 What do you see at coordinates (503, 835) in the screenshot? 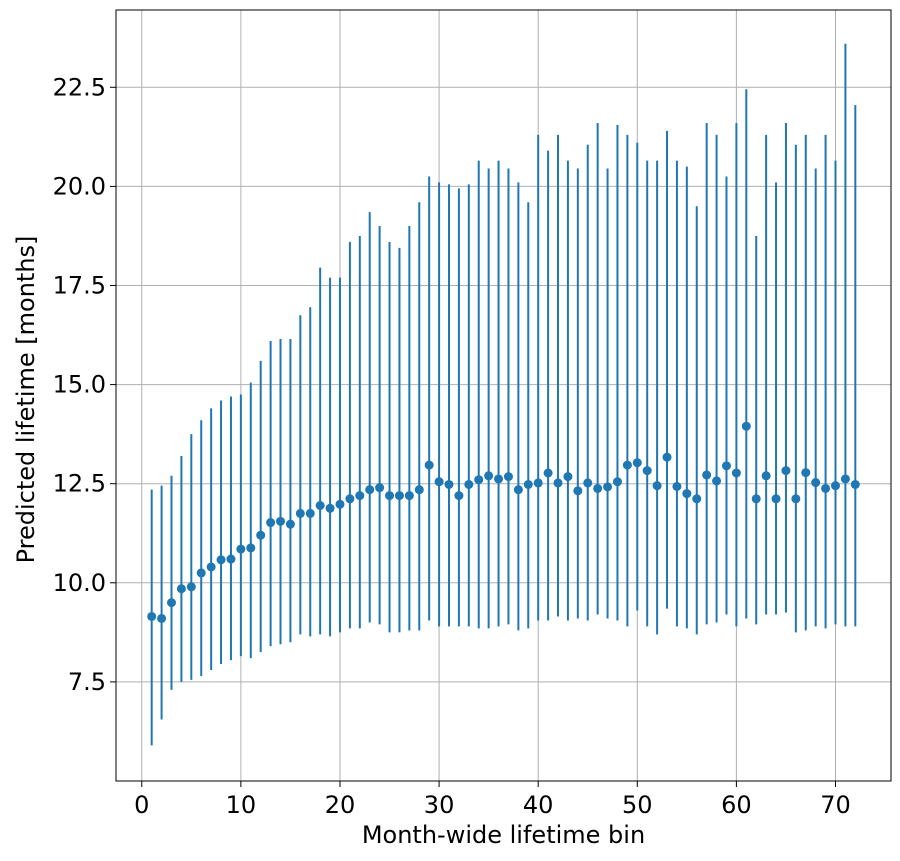
I see `x-axis-label: Month-wide lifetime bin` at bounding box center [503, 835].